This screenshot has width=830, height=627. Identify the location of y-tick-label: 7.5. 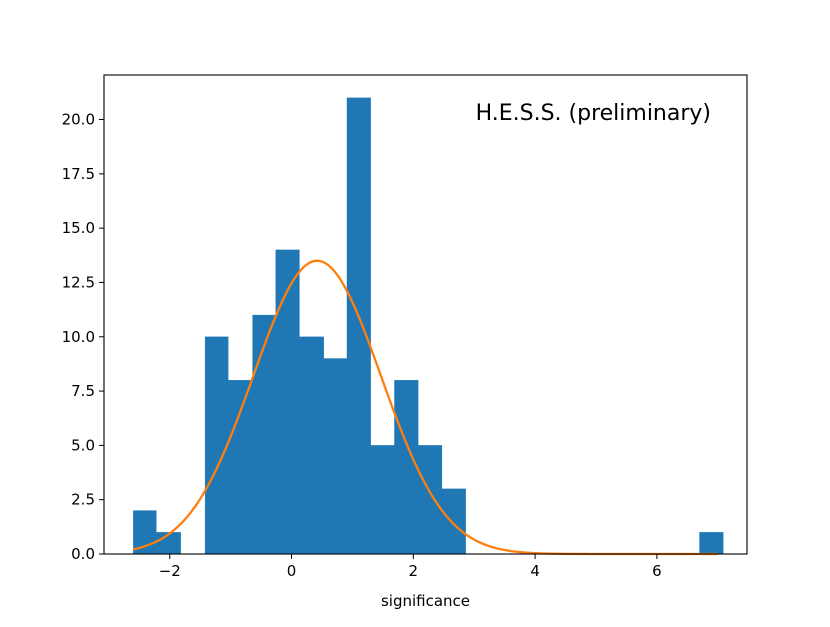
(83, 391).